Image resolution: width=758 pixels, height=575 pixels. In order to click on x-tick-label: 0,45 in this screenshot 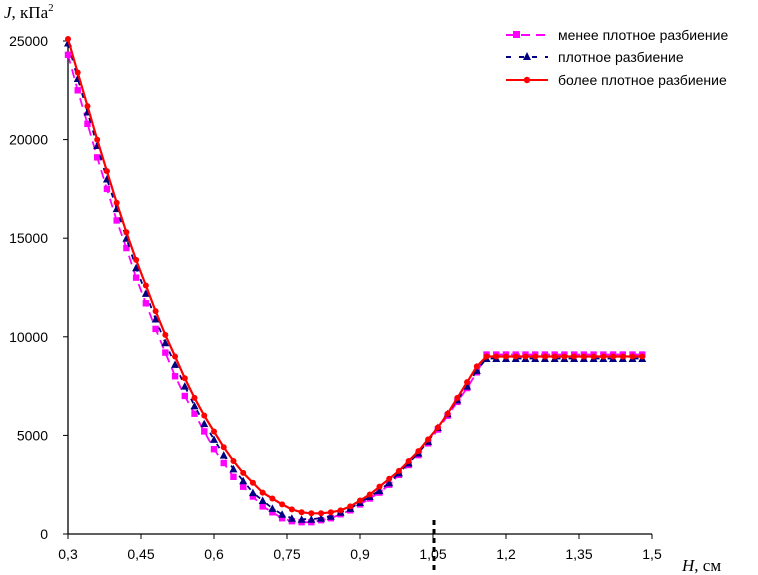, I will do `click(140, 554)`.